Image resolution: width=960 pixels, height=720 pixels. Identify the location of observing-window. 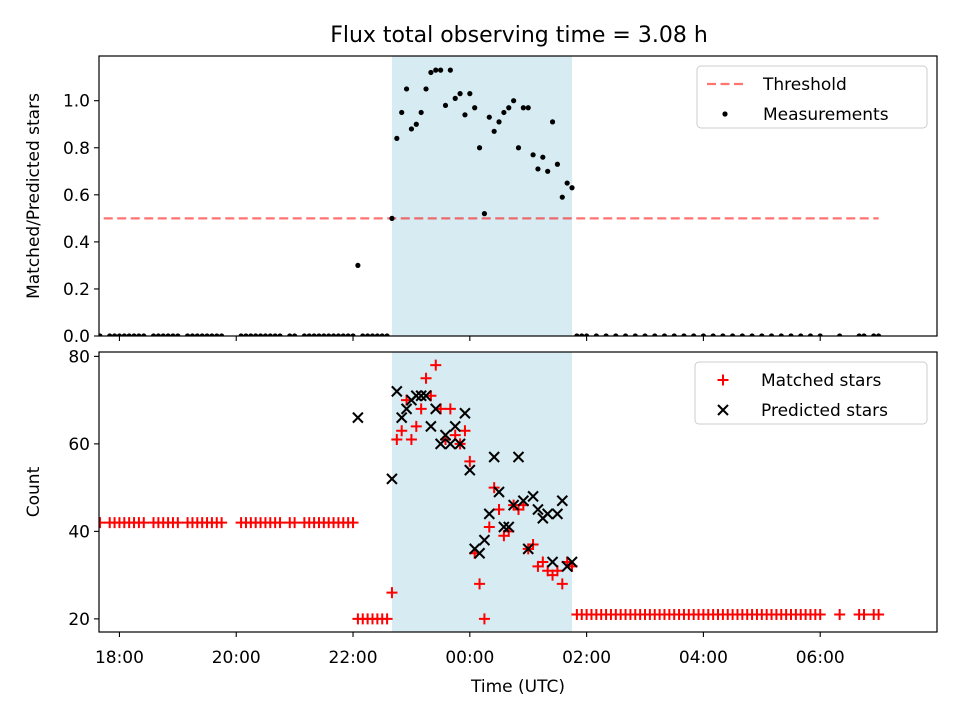
(482, 196).